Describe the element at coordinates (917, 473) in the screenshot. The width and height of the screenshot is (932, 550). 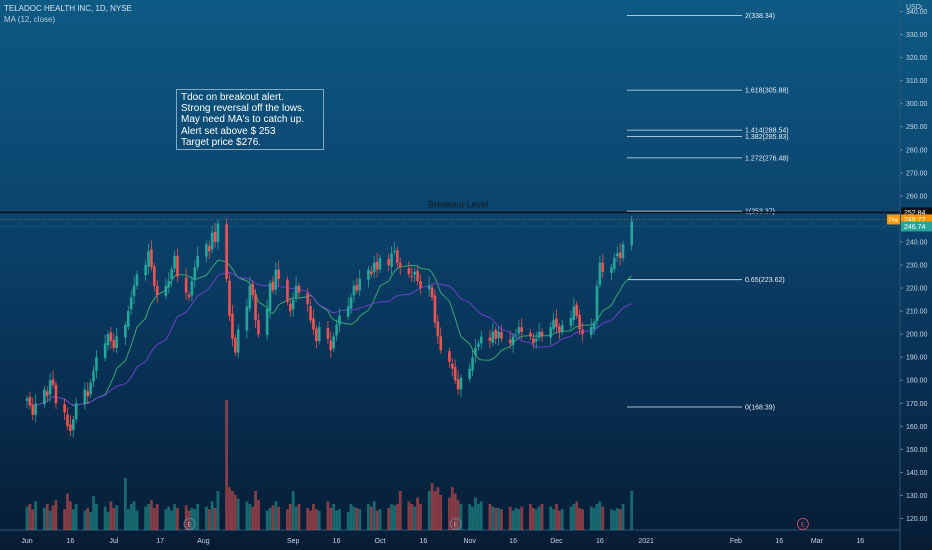
I see `price-tick-label: 140.00` at that location.